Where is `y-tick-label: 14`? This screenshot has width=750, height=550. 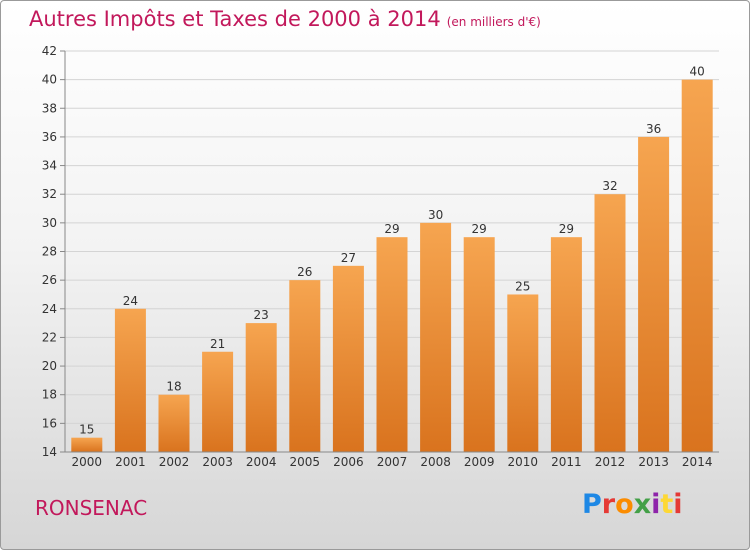 y-tick-label: 14 is located at coordinates (49, 452).